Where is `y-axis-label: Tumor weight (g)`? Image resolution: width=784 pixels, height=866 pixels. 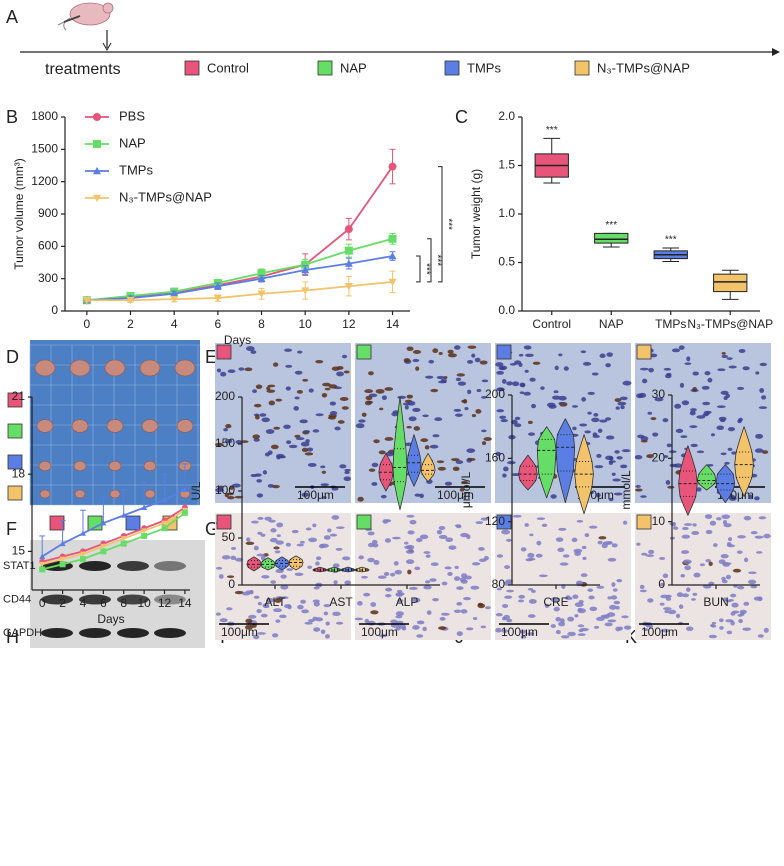 y-axis-label: Tumor weight (g) is located at coordinates (476, 214).